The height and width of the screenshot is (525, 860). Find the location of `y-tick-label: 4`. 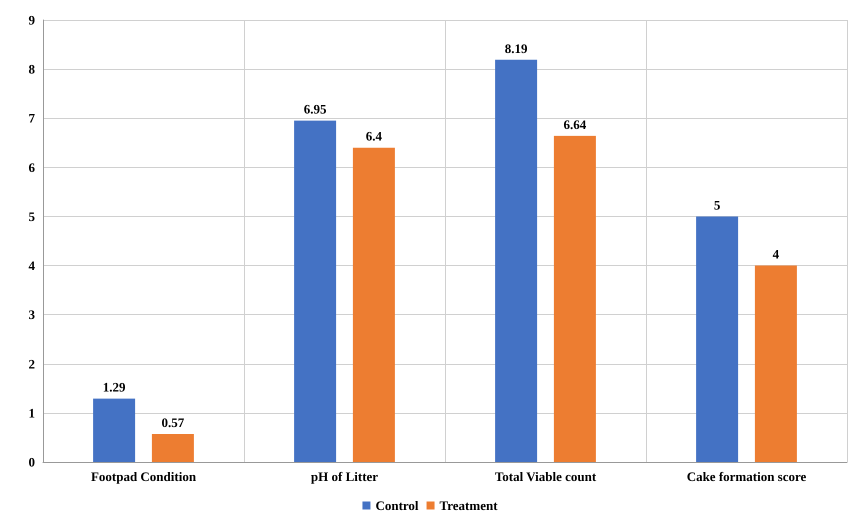

y-tick-label: 4 is located at coordinates (32, 266).